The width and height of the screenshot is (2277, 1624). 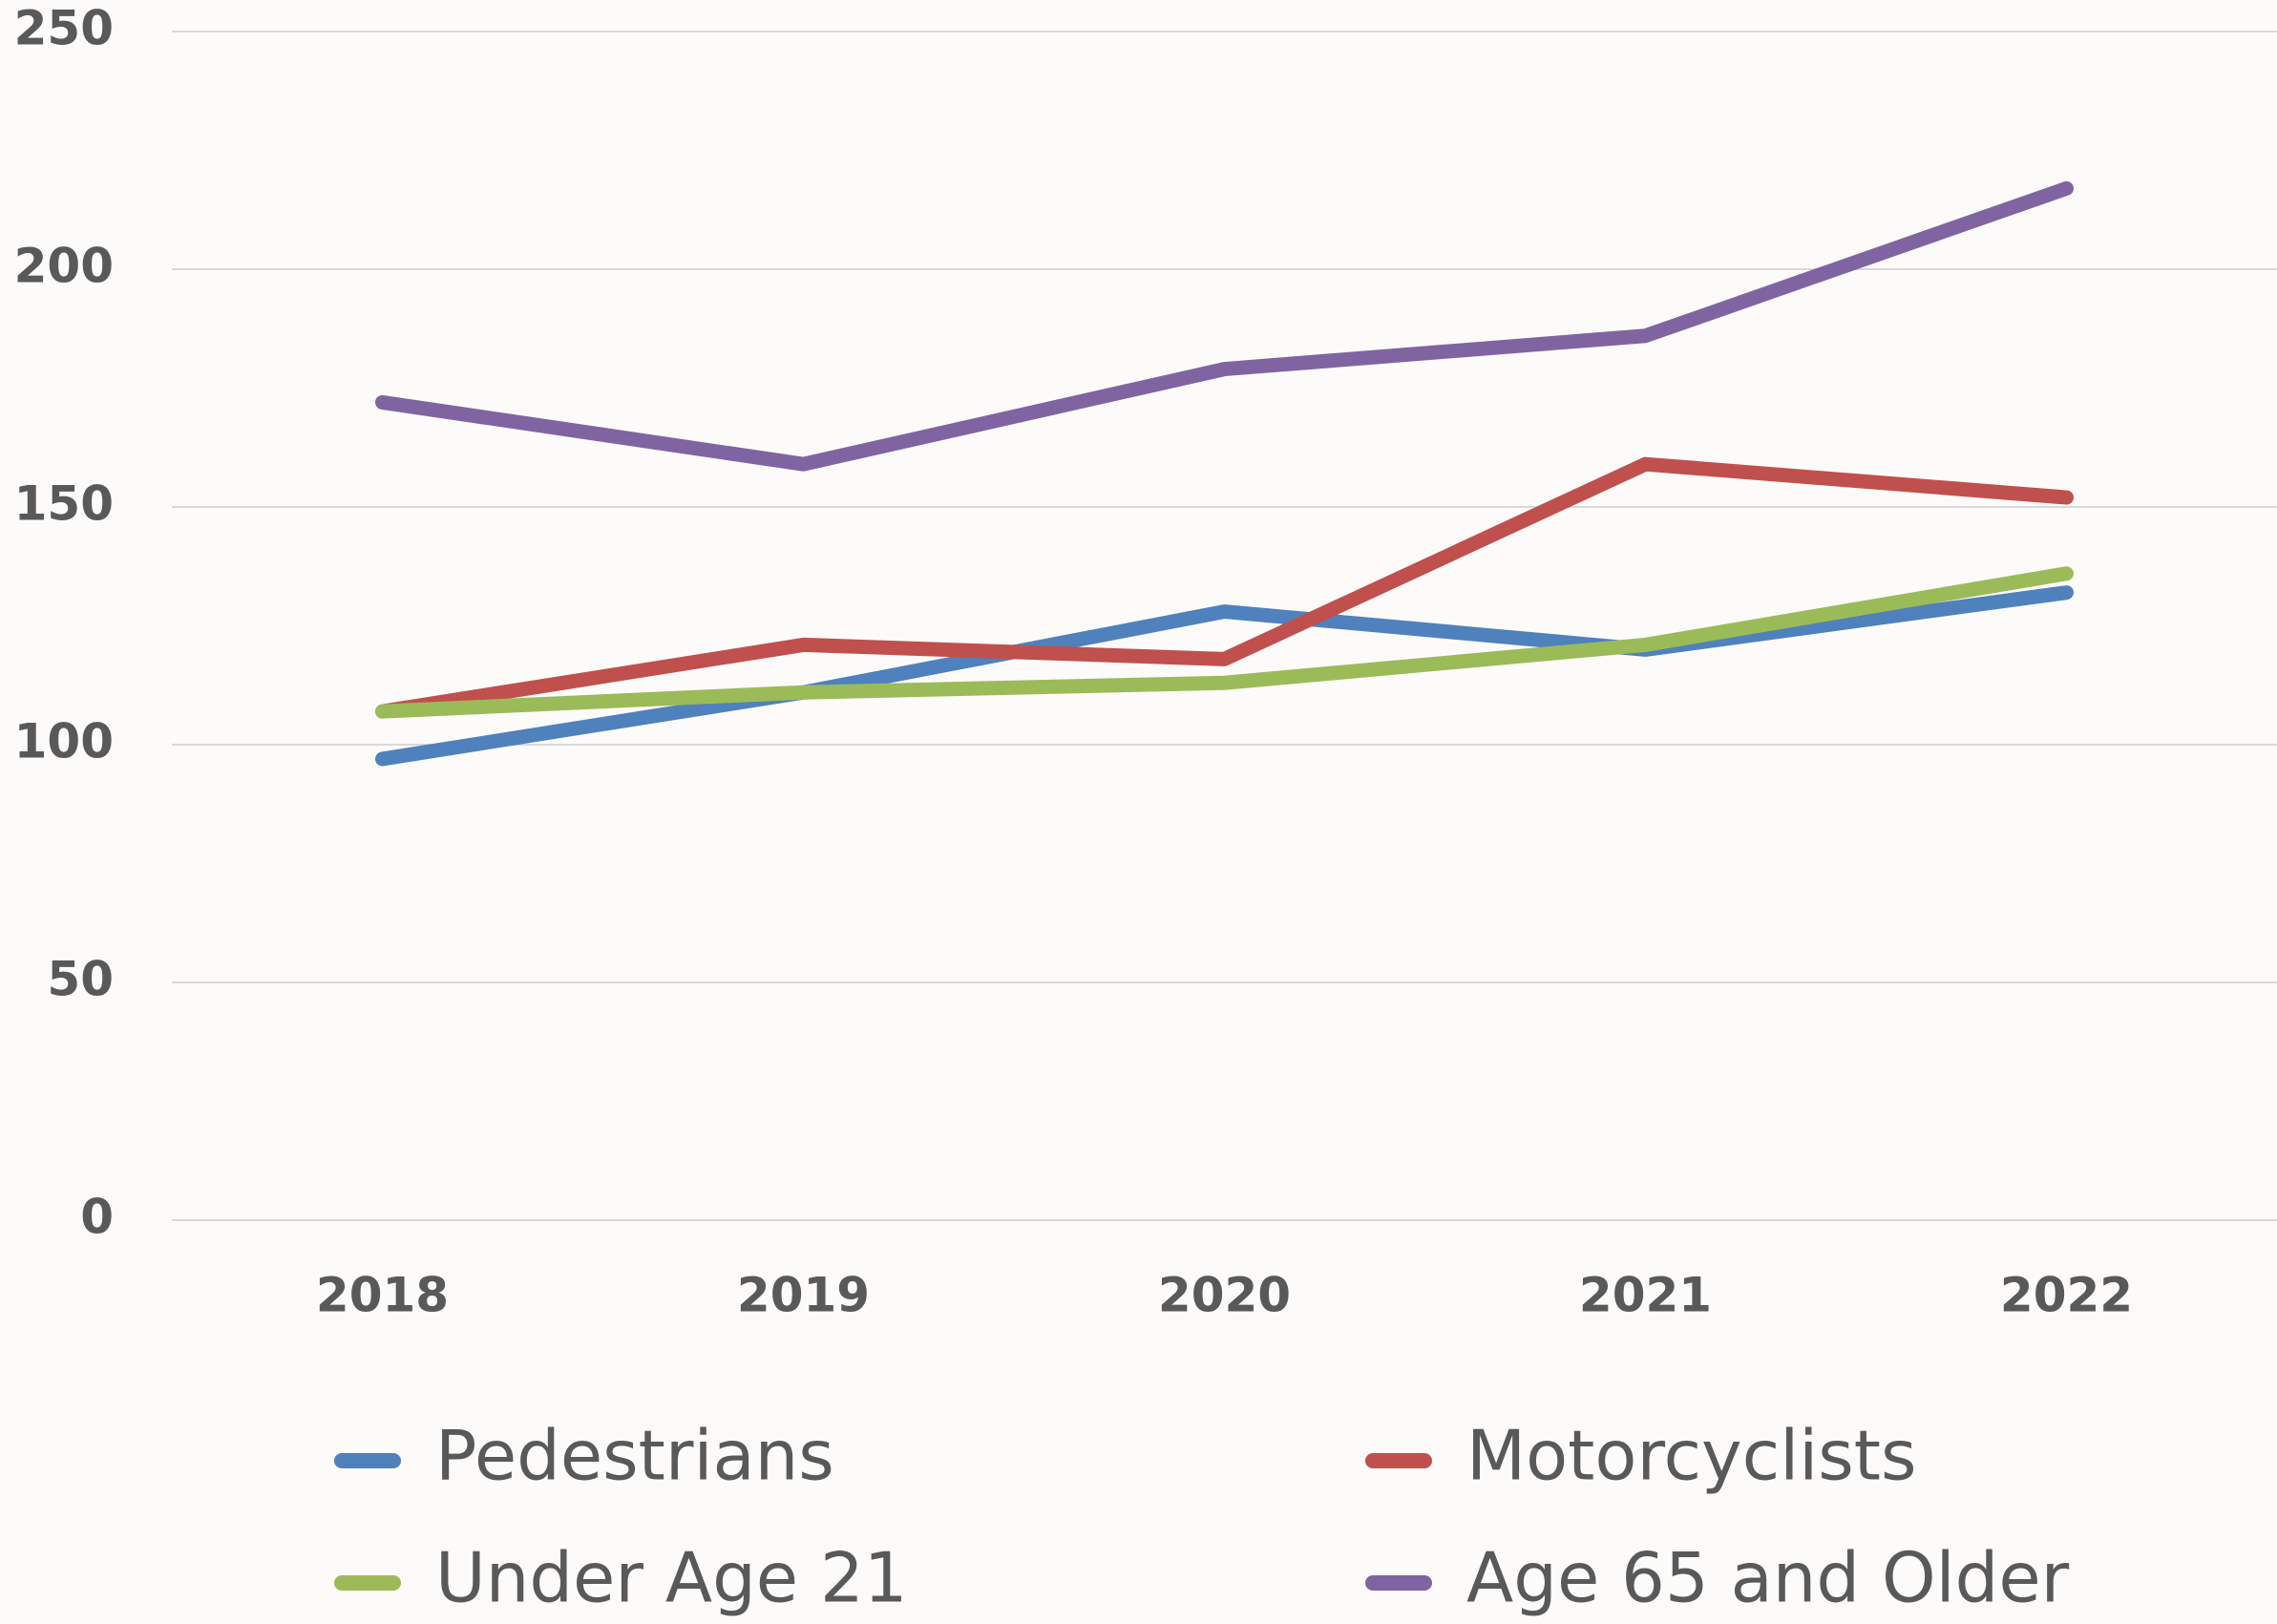 I want to click on x-tick-label: 2022, so click(x=2066, y=1295).